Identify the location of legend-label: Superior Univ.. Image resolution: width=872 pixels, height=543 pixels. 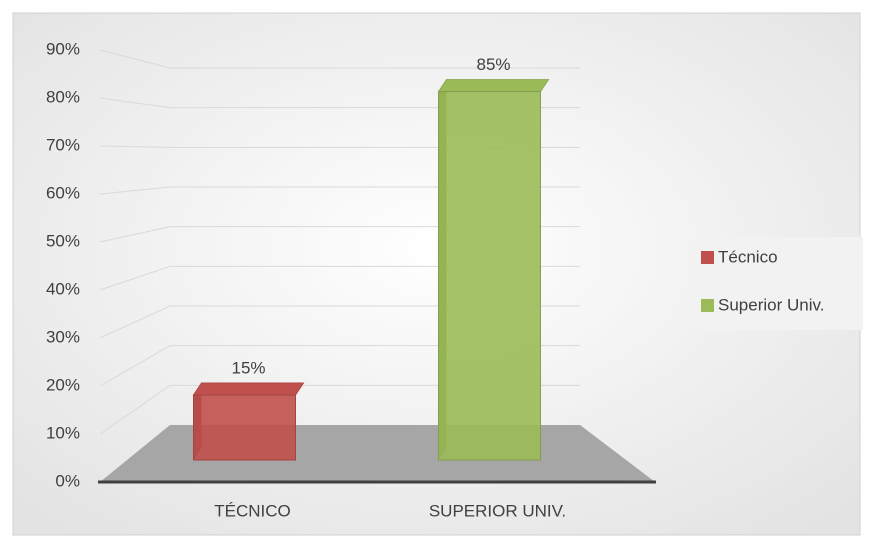
(771, 304).